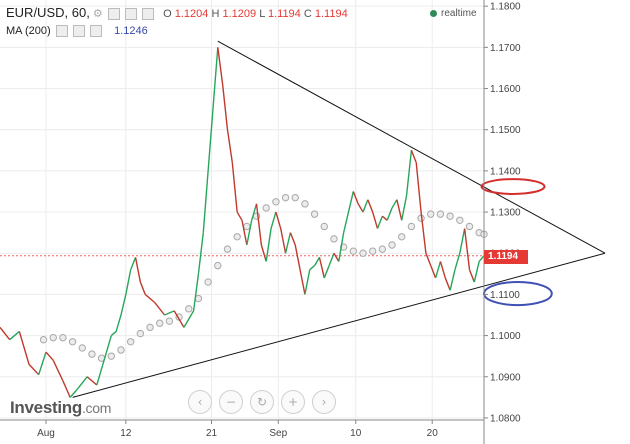 The height and width of the screenshot is (444, 630). I want to click on settings-box-icon, so click(130, 14).